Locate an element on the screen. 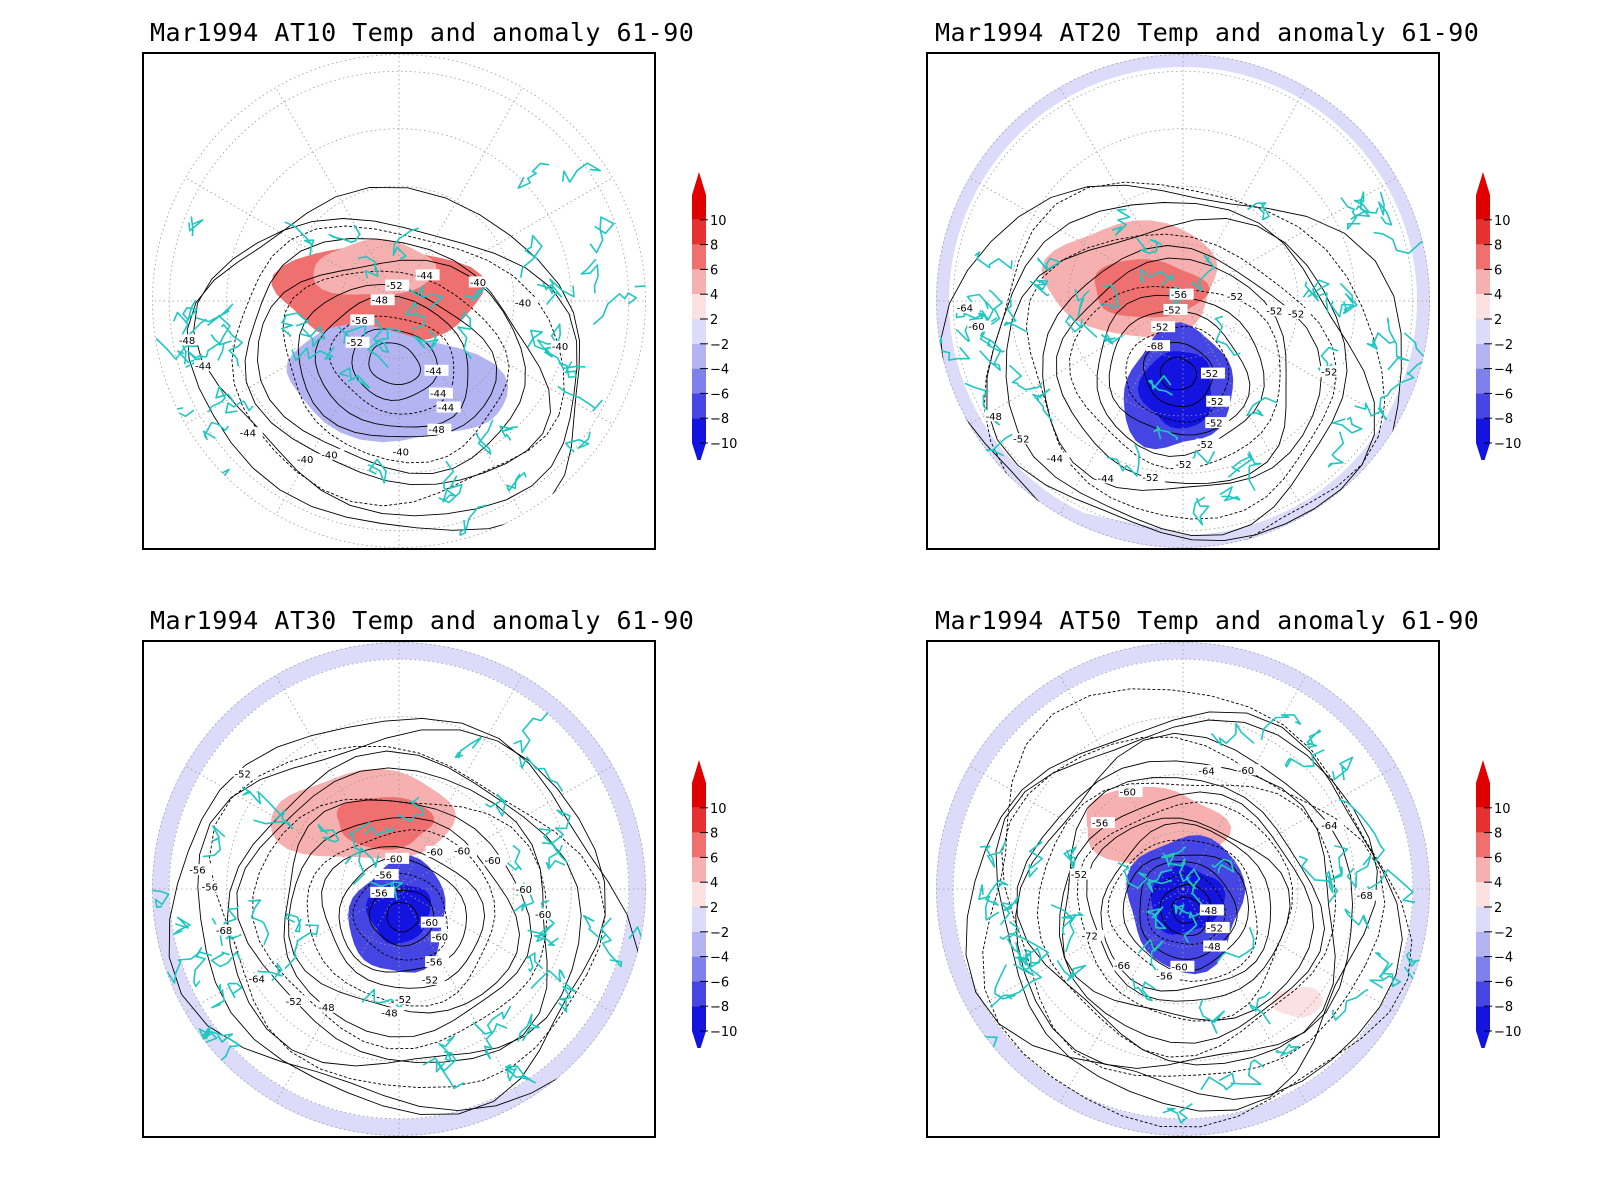  contour-label: -48 is located at coordinates (389, 1014).